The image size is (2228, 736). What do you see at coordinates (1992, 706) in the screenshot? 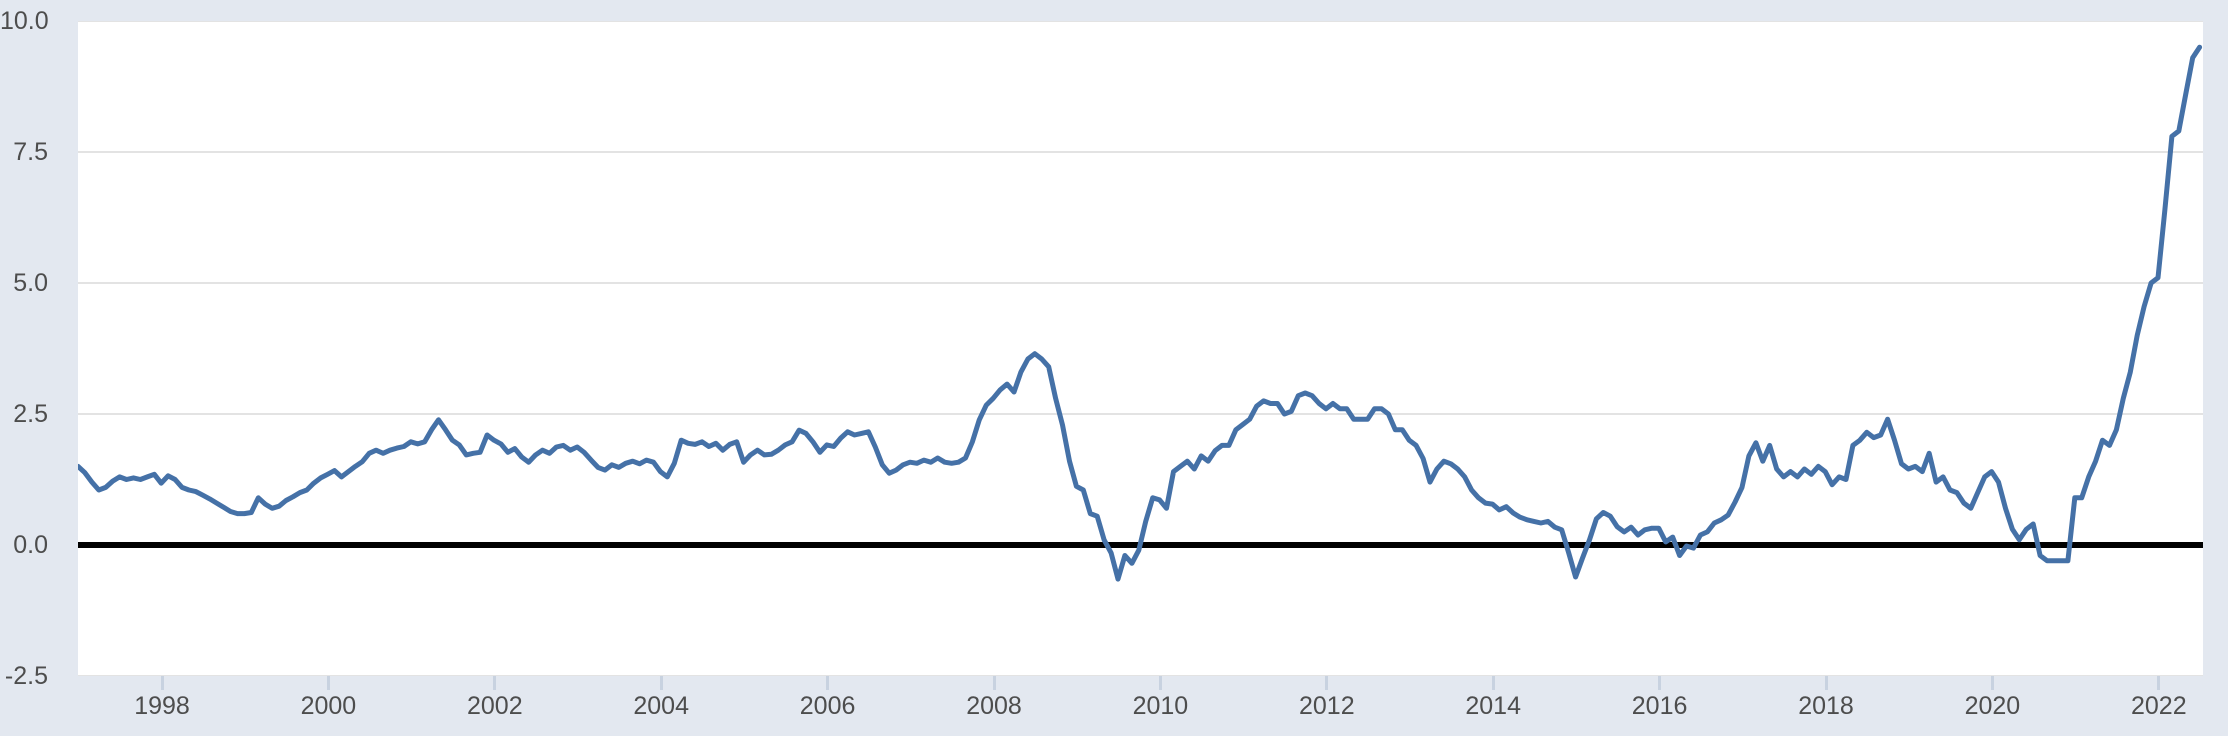
I see `x-axis-label: 2020` at bounding box center [1992, 706].